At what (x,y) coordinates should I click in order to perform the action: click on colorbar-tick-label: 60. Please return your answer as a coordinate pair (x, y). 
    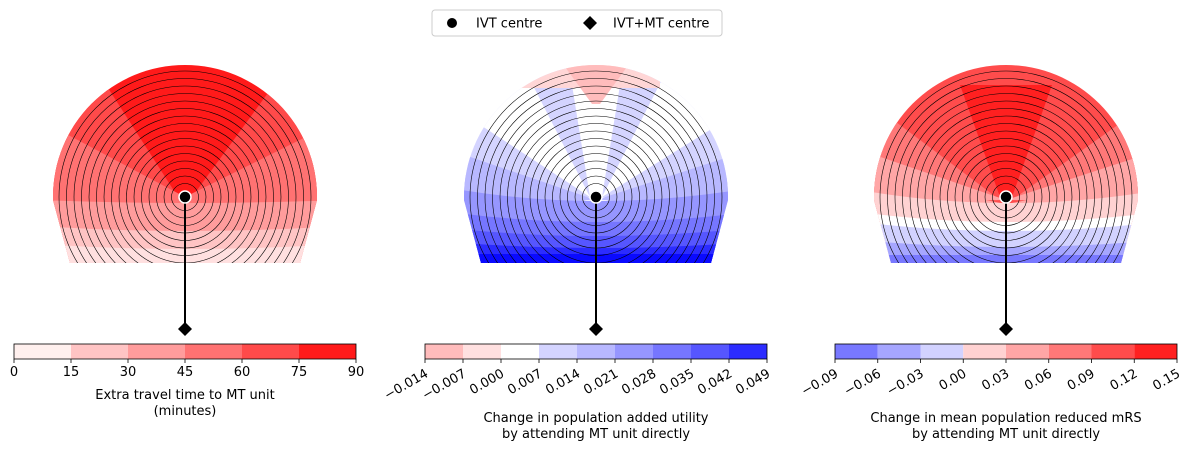
    Looking at the image, I should click on (242, 372).